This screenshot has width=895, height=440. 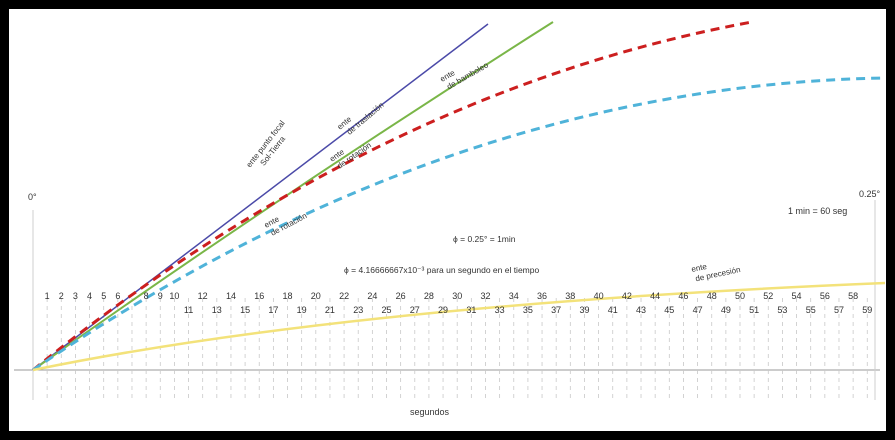 I want to click on tick-label-41: 41, so click(x=613, y=310).